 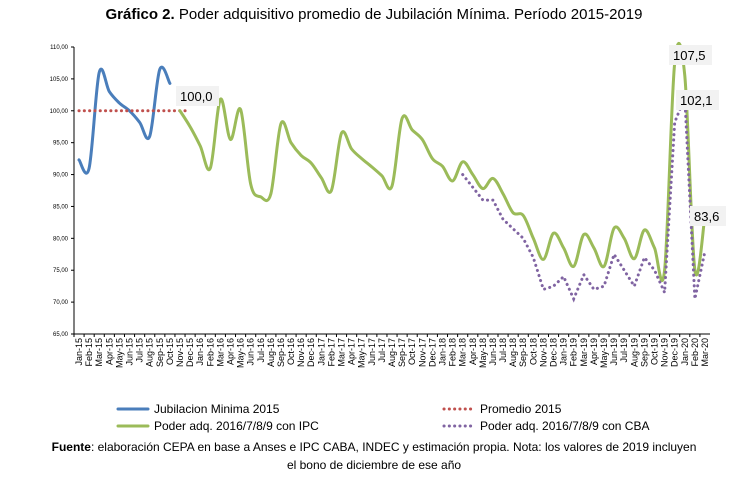 What do you see at coordinates (119, 353) in the screenshot?
I see `x-tick-label: May-15` at bounding box center [119, 353].